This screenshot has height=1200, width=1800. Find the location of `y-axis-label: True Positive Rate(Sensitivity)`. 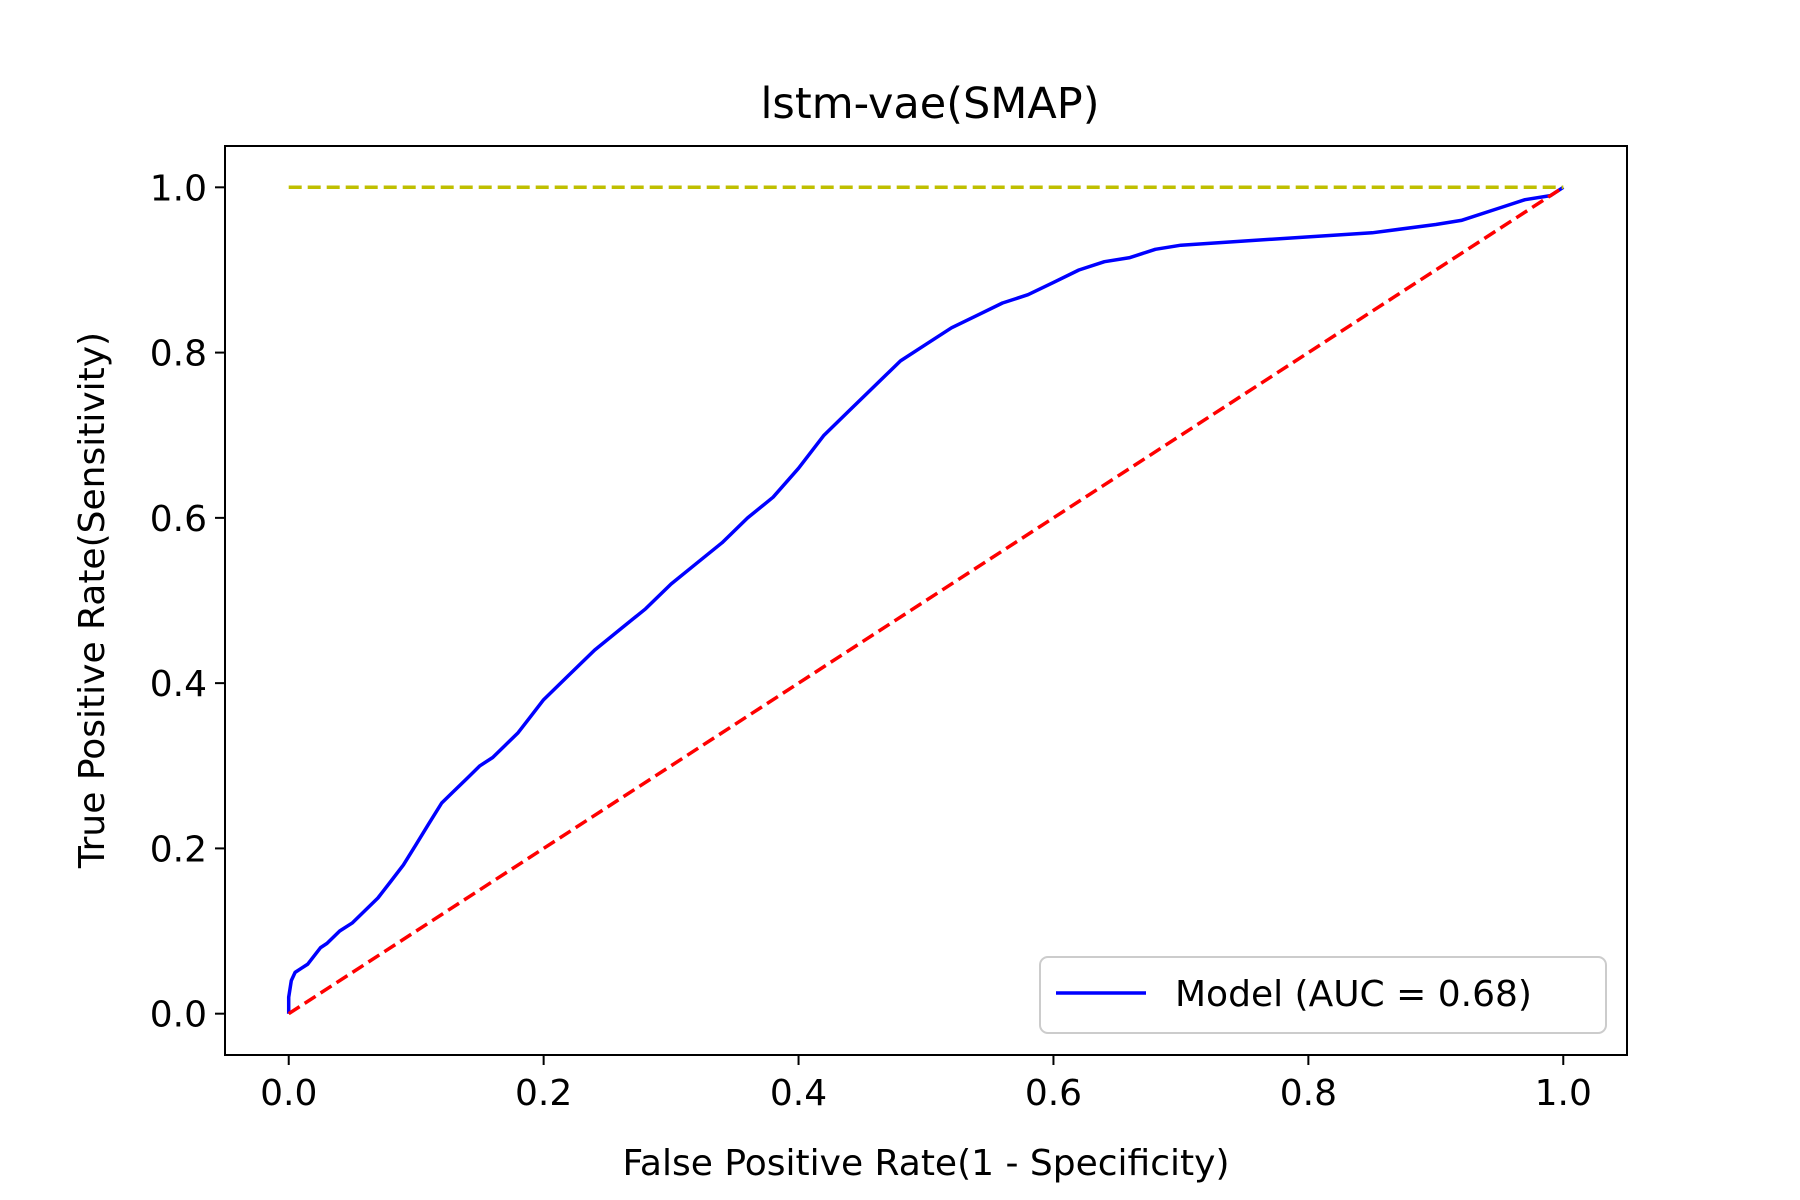

y-axis-label: True Positive Rate(Sensitivity) is located at coordinates (92, 600).